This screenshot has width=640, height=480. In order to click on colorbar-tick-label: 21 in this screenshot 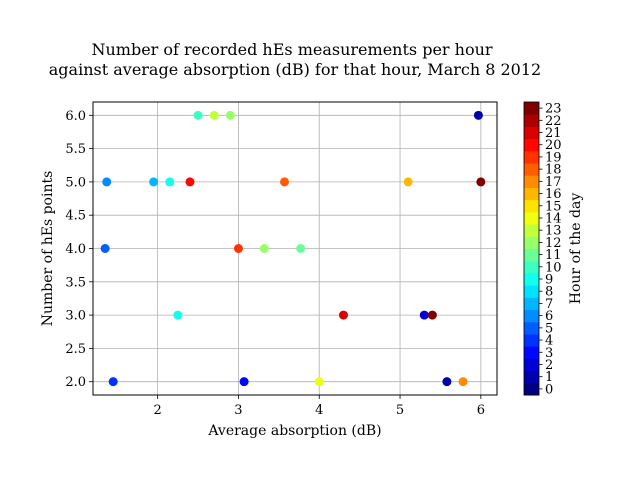, I will do `click(553, 133)`.